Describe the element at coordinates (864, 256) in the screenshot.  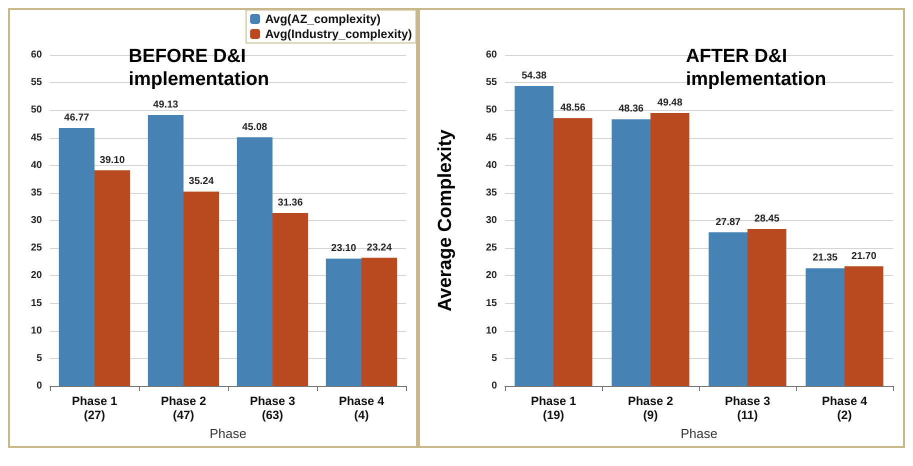
I see `data-label: 21.70` at that location.